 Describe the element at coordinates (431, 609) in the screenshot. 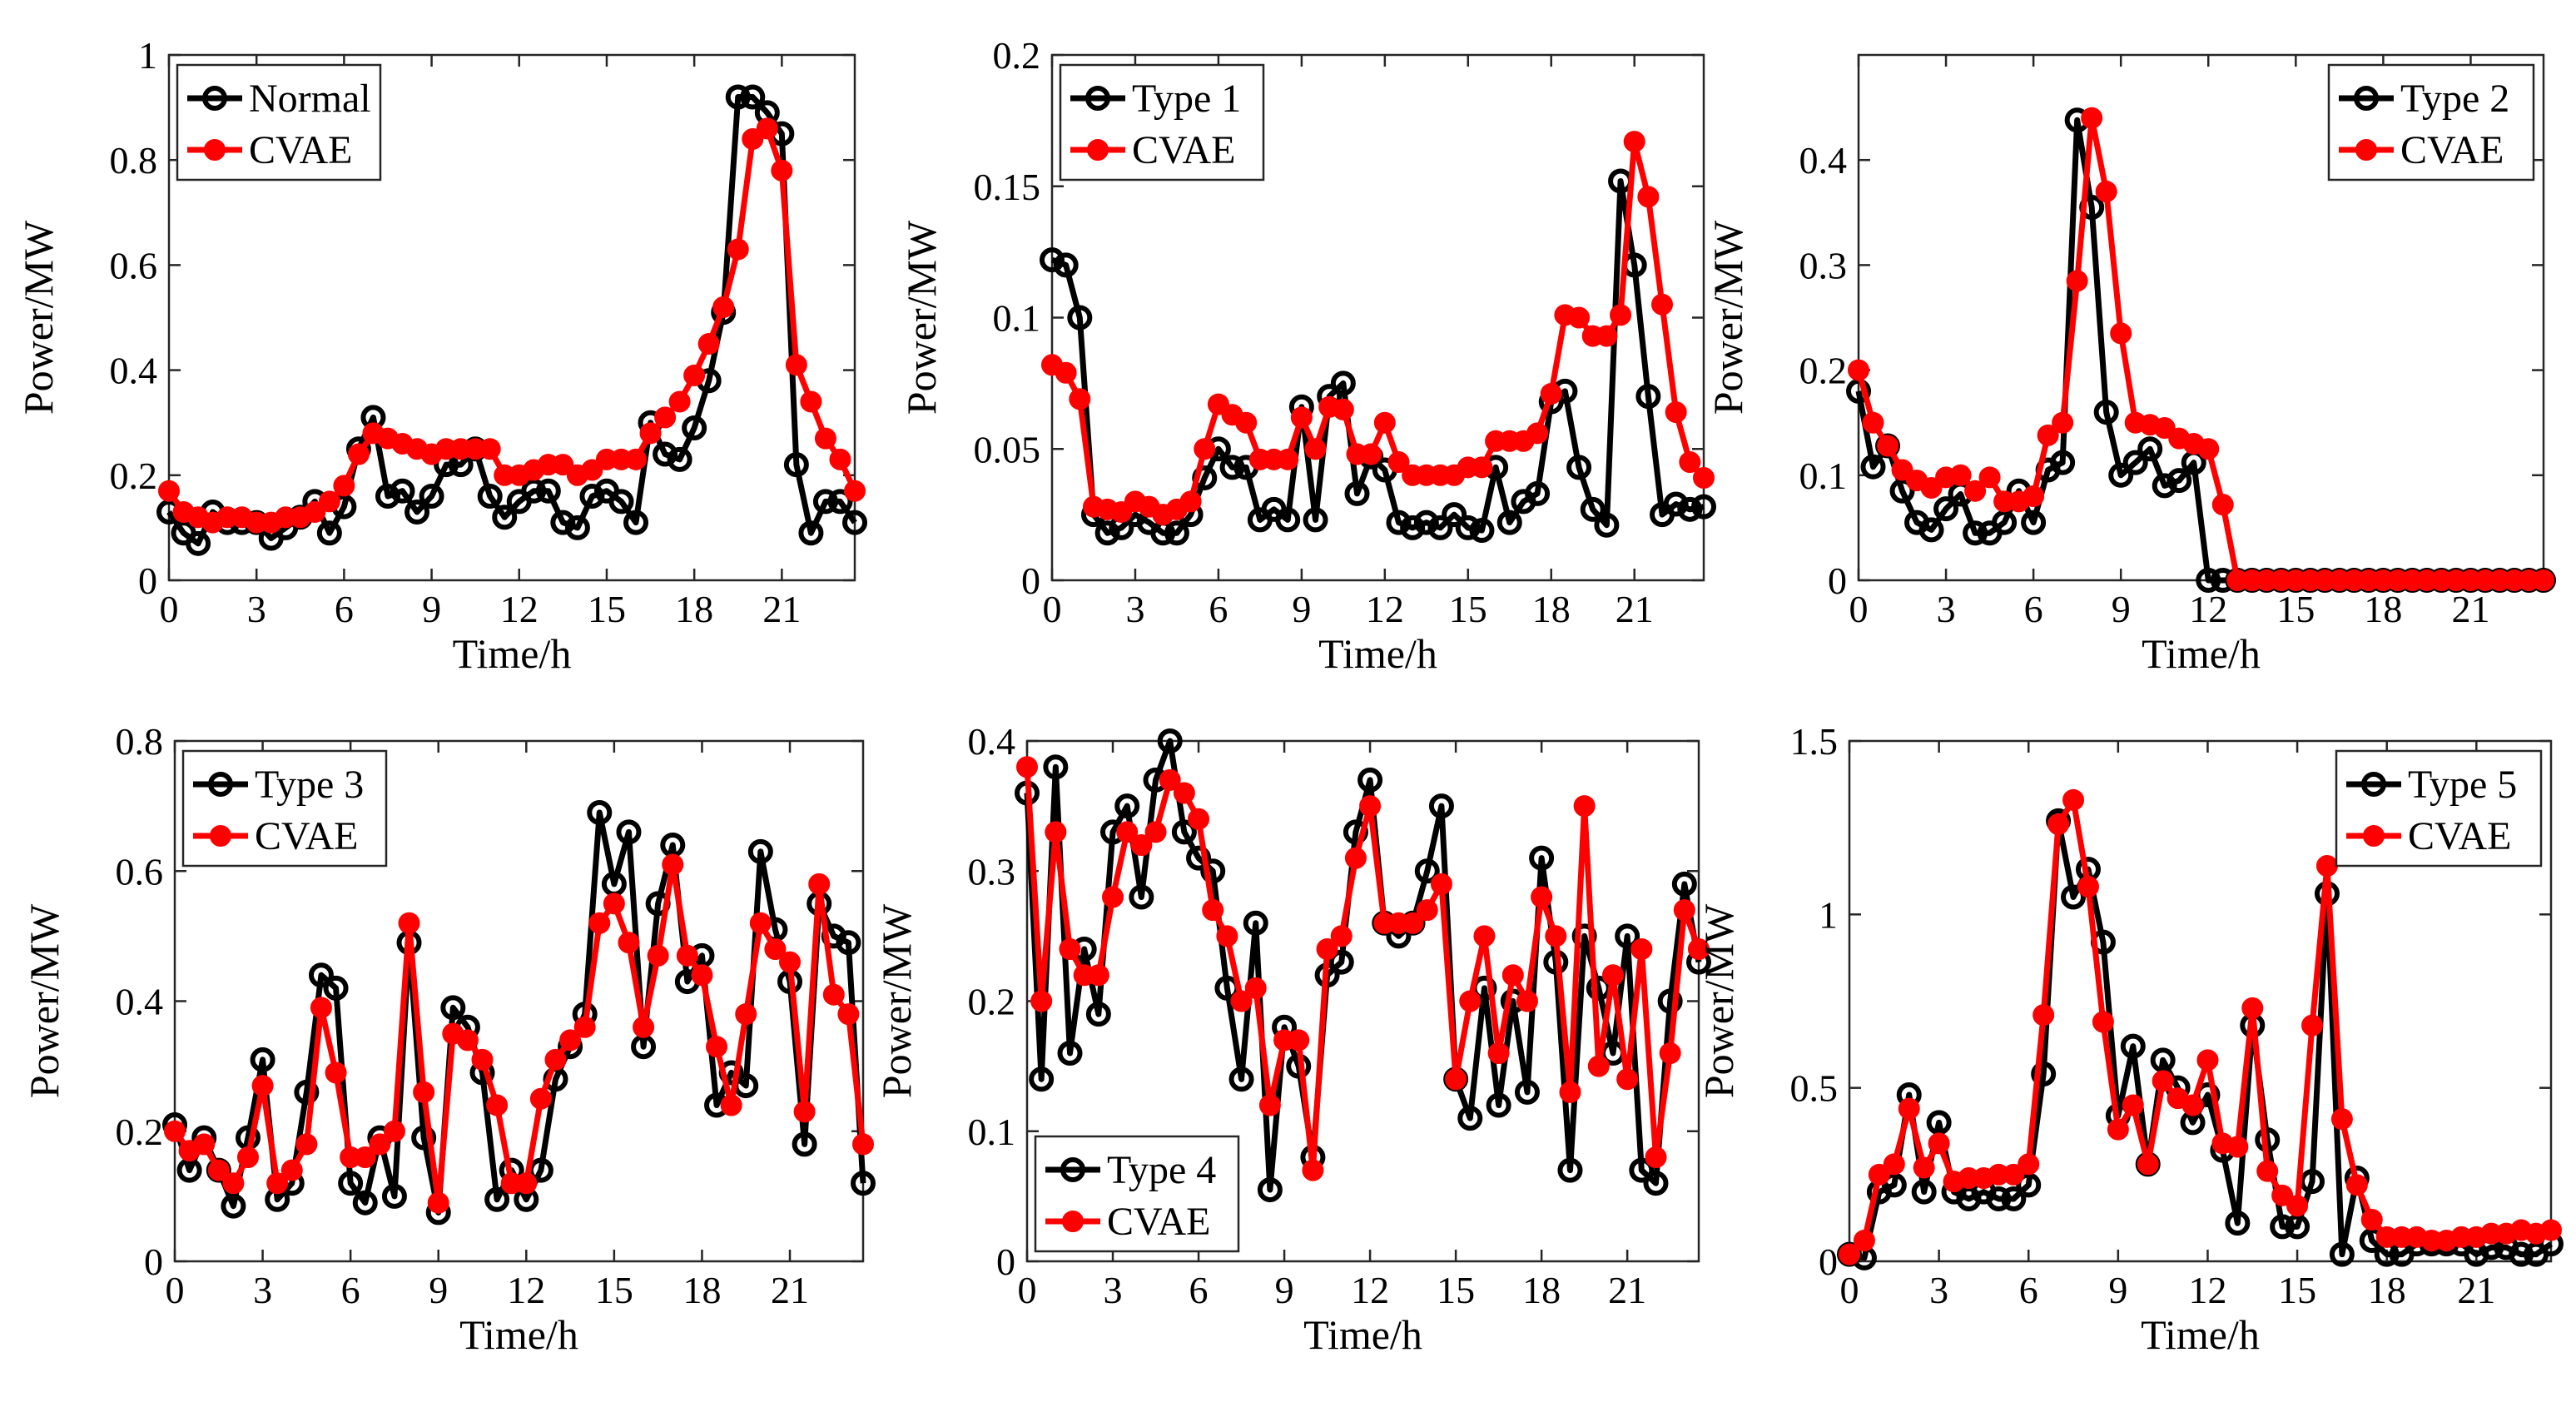

I see `x-tick-label: 9` at that location.